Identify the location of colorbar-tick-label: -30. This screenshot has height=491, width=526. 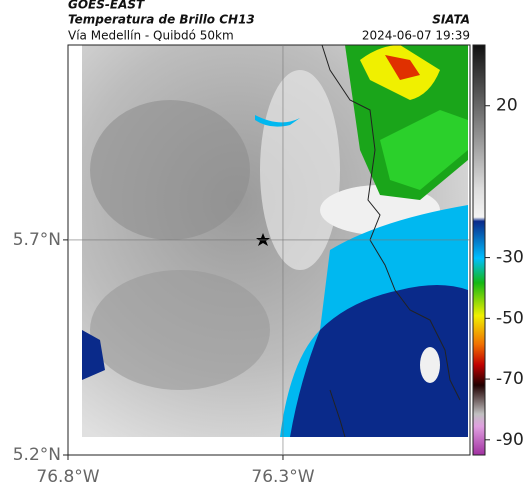
(510, 258).